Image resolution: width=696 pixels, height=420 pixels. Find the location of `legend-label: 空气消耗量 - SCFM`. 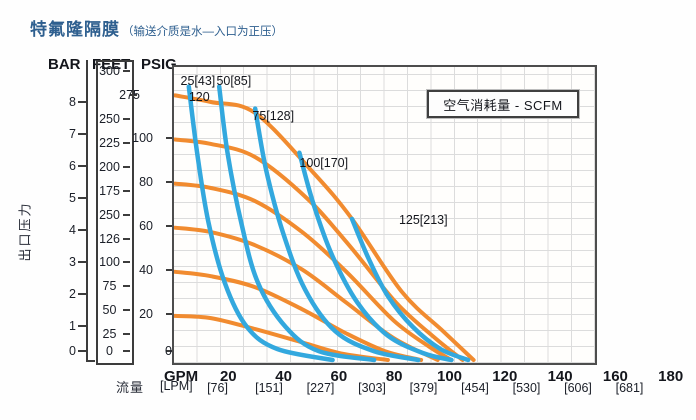

legend-label: 空气消耗量 - SCFM is located at coordinates (503, 105).